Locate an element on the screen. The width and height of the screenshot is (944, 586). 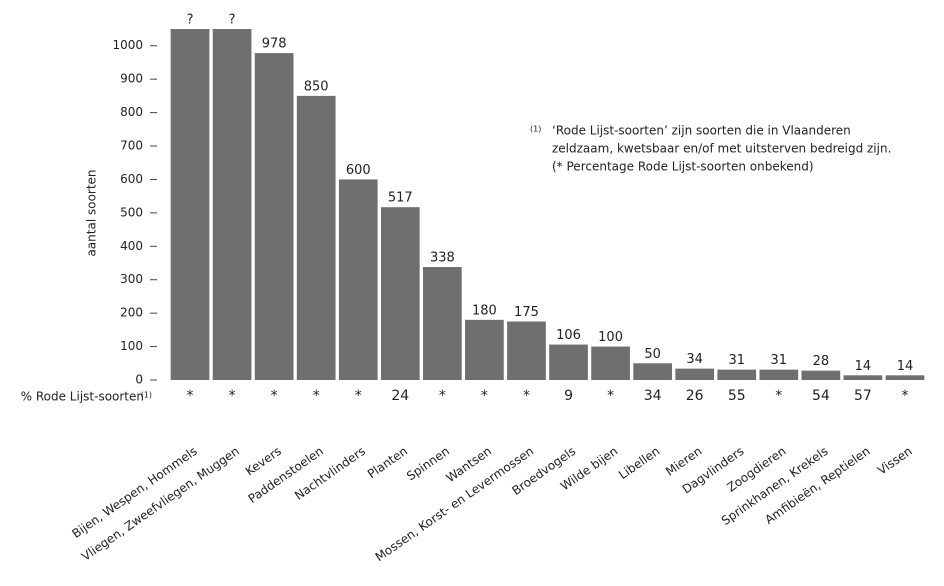
row-label: % Rode Lijst-soorten is located at coordinates (82, 397).